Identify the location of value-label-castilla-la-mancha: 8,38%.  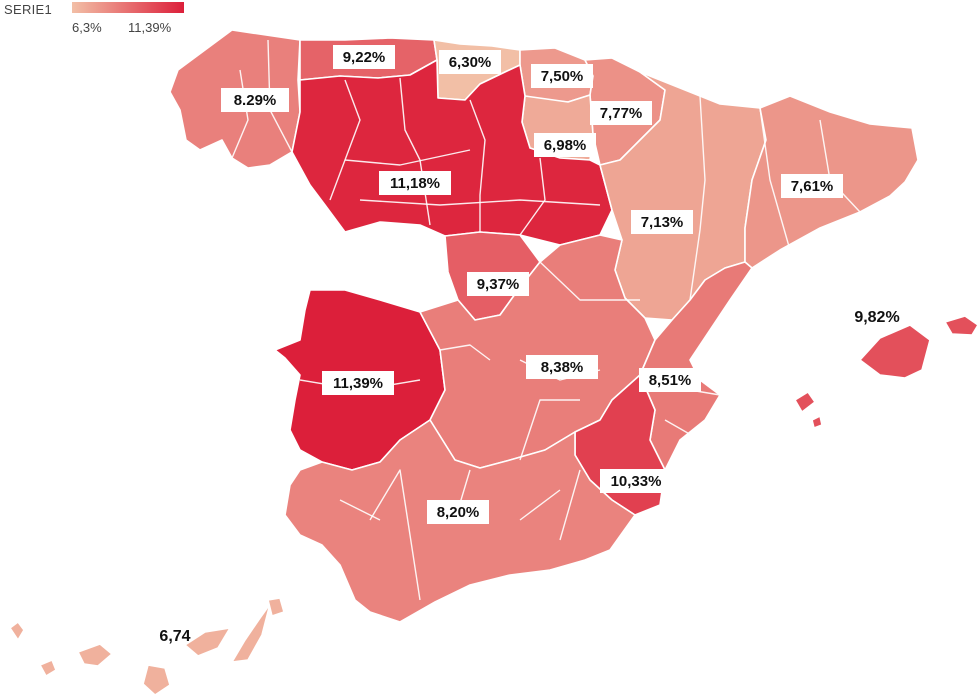
(562, 367).